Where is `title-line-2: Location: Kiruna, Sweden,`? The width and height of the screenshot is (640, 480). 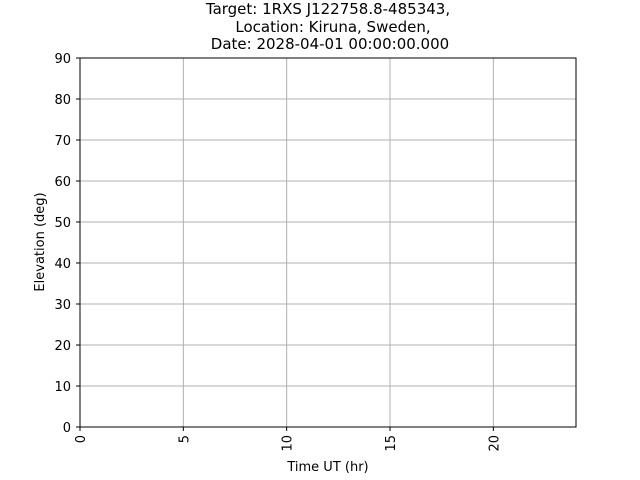 title-line-2: Location: Kiruna, Sweden, is located at coordinates (332, 27).